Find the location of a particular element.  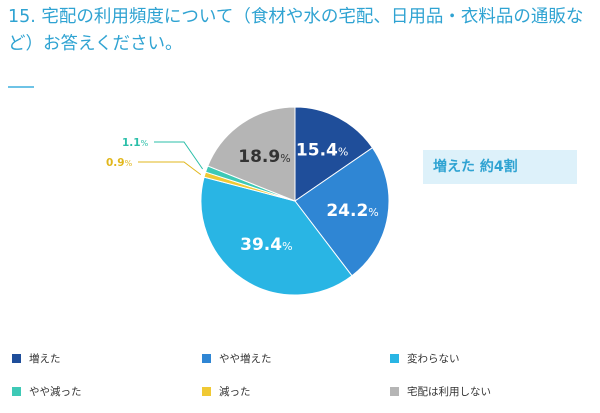

title-underline is located at coordinates (21, 87).